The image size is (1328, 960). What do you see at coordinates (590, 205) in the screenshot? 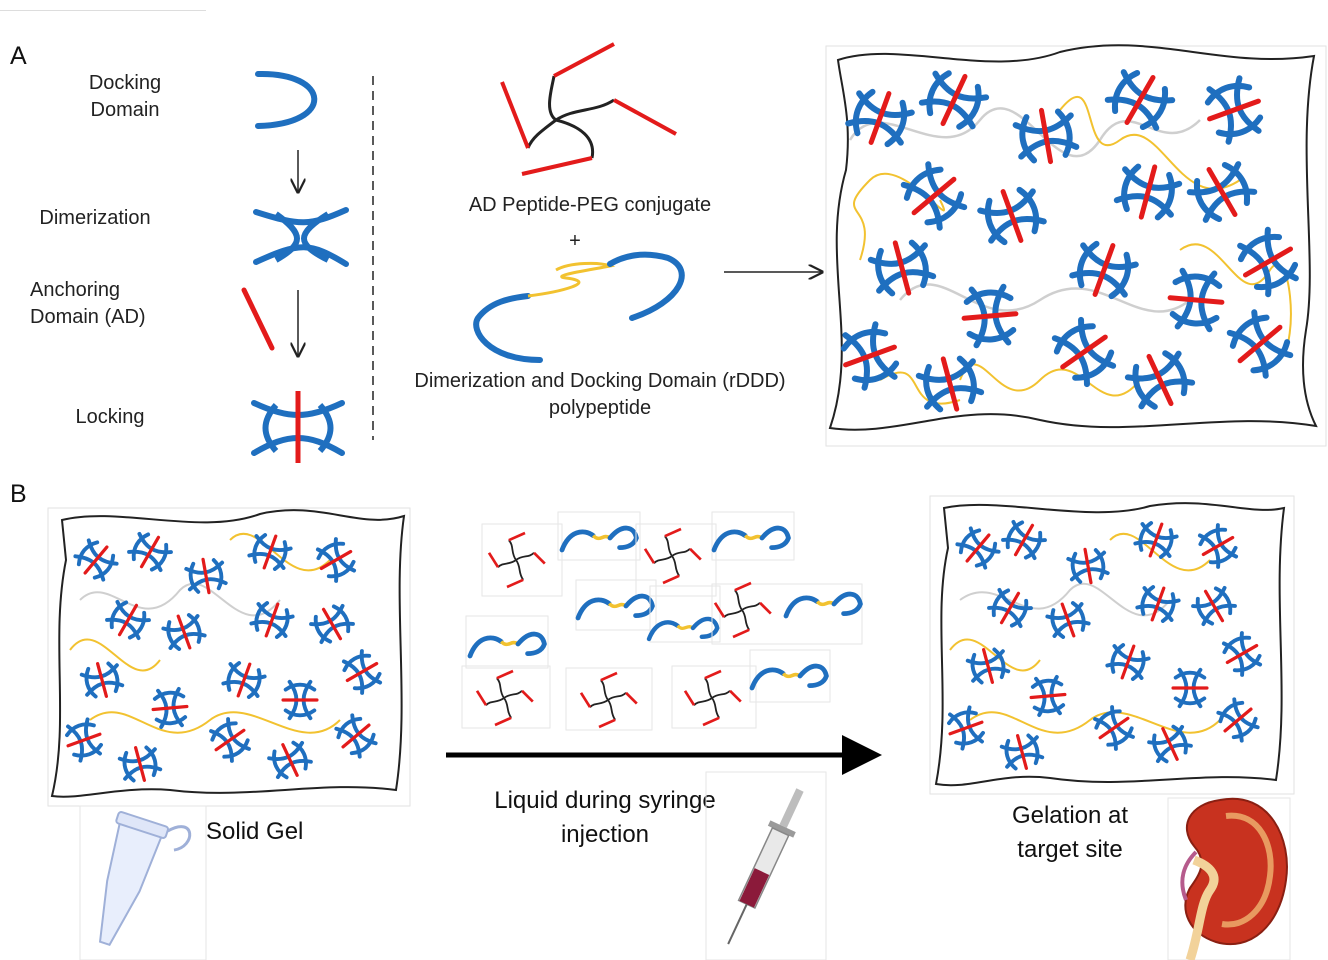
I see `ad-conjugate-label: AD Peptide-PEG conjugate` at bounding box center [590, 205].